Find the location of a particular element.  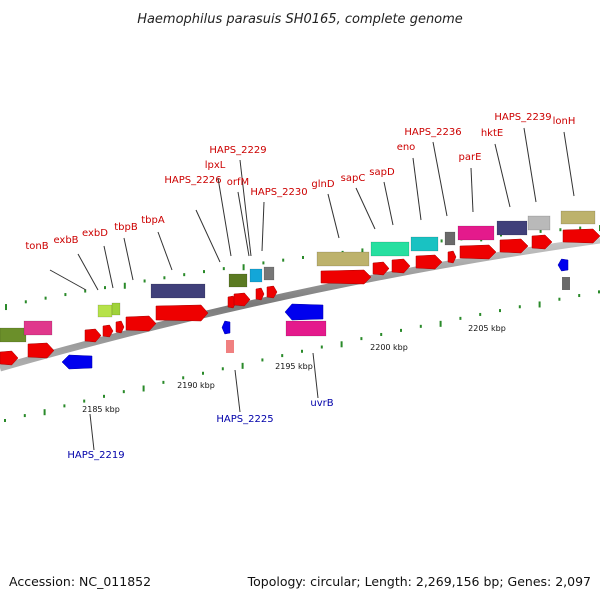

forward-gene-label: tbpA is located at coordinates (153, 220).